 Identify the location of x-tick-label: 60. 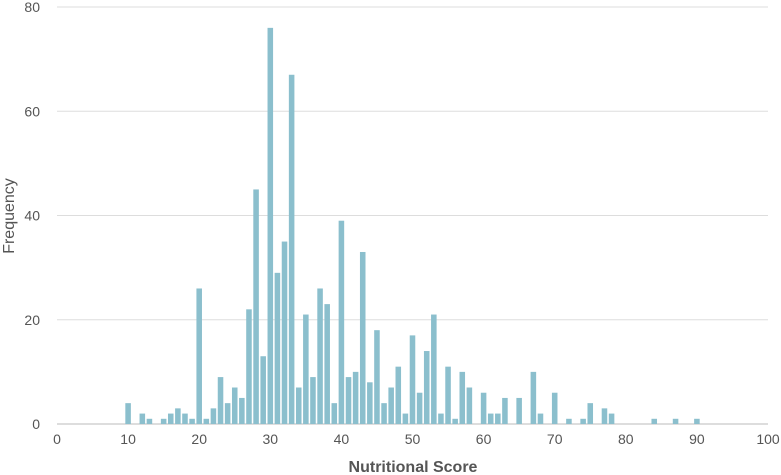
(484, 439).